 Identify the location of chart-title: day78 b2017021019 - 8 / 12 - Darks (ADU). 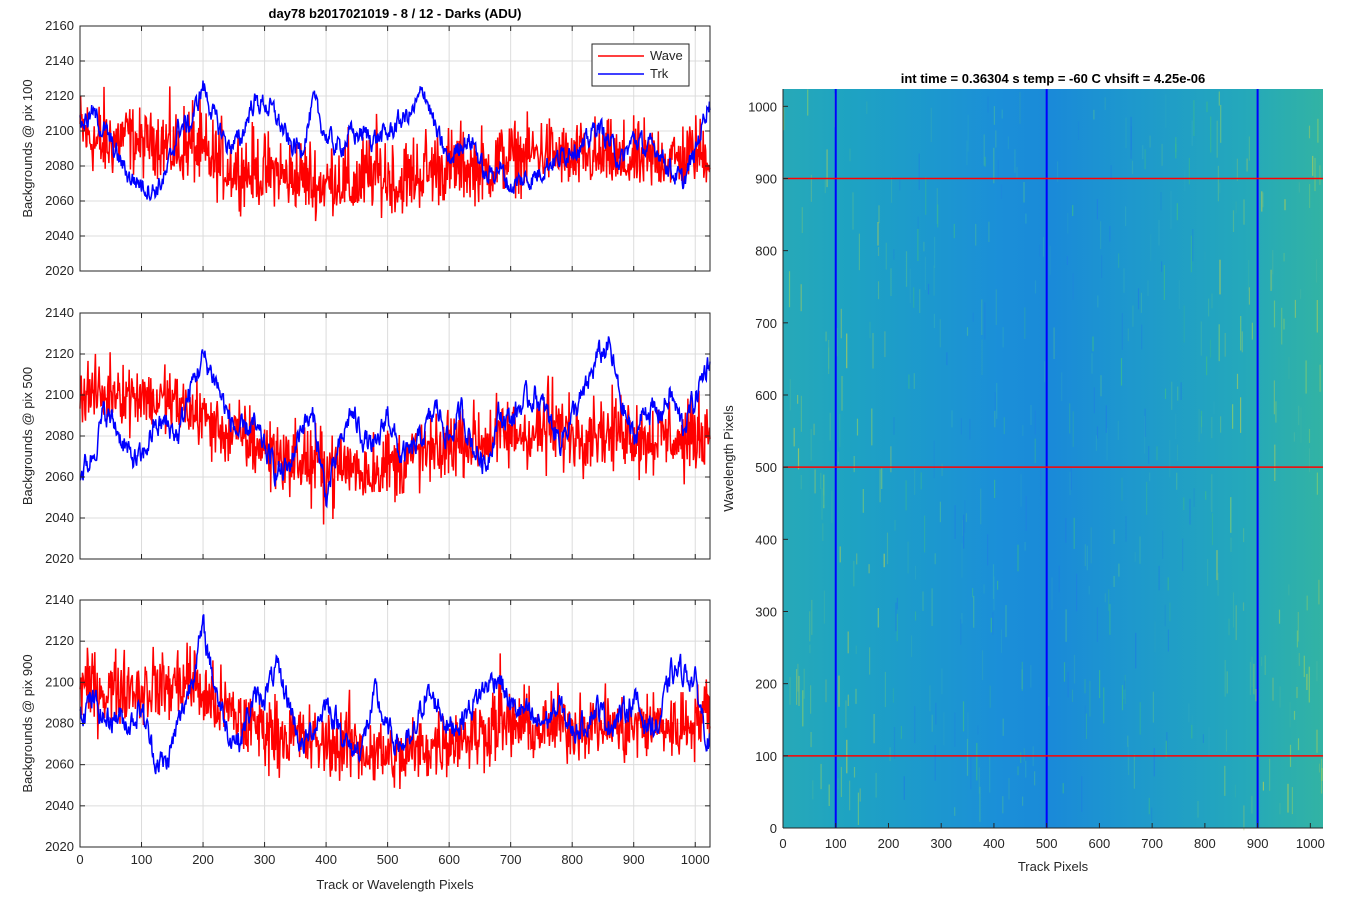
(395, 13).